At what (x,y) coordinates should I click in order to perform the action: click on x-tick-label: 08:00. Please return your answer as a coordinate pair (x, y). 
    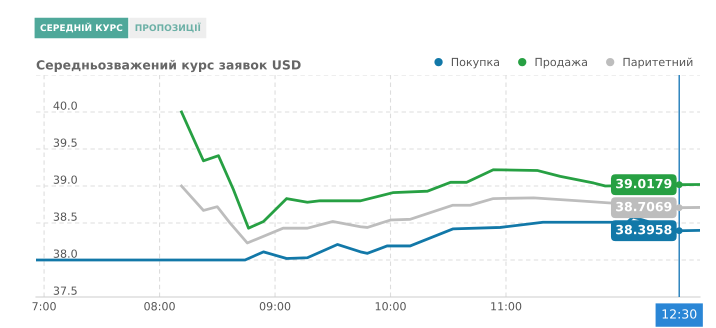
    Looking at the image, I should click on (159, 306).